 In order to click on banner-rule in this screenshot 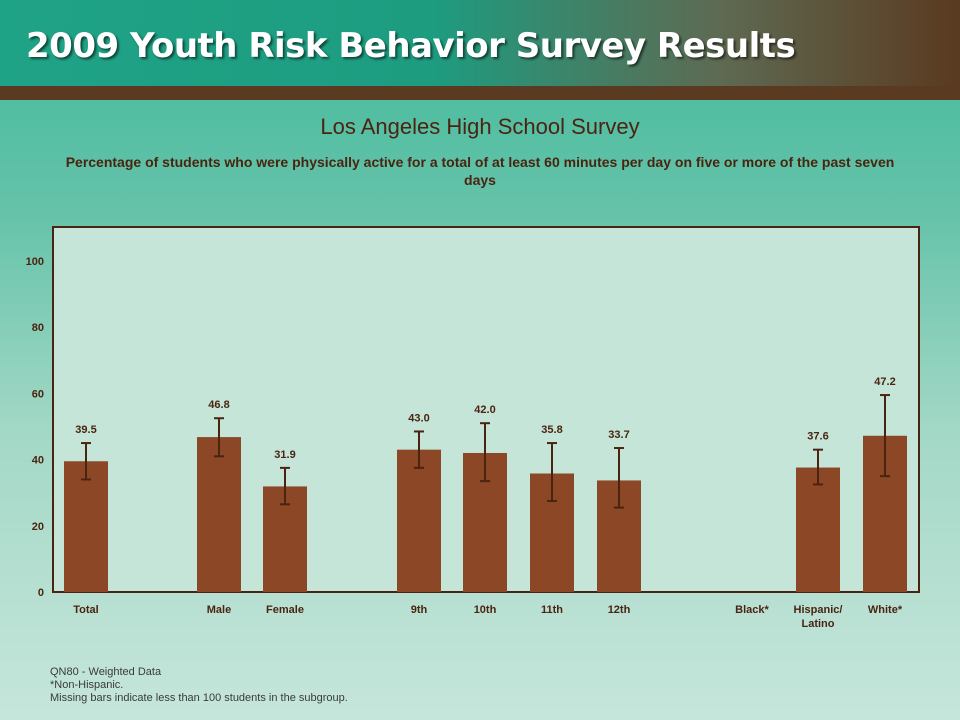, I will do `click(480, 93)`.